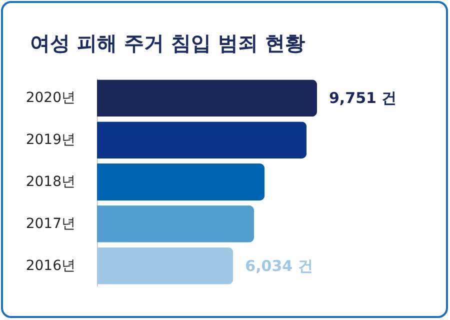 This screenshot has height=320, width=450. What do you see at coordinates (167, 43) in the screenshot?
I see `chart-title: 여성 피해 주거 침입 범죄 현황` at bounding box center [167, 43].